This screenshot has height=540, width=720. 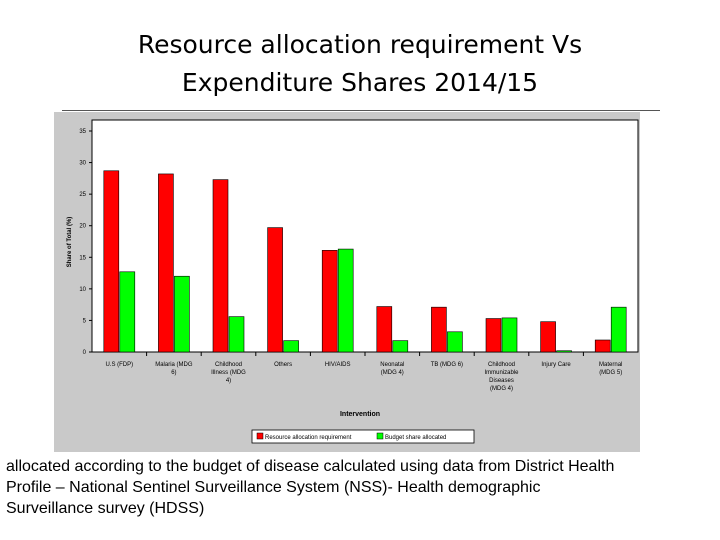 I want to click on y-axis-label: Share of Total (%), so click(x=70, y=242).